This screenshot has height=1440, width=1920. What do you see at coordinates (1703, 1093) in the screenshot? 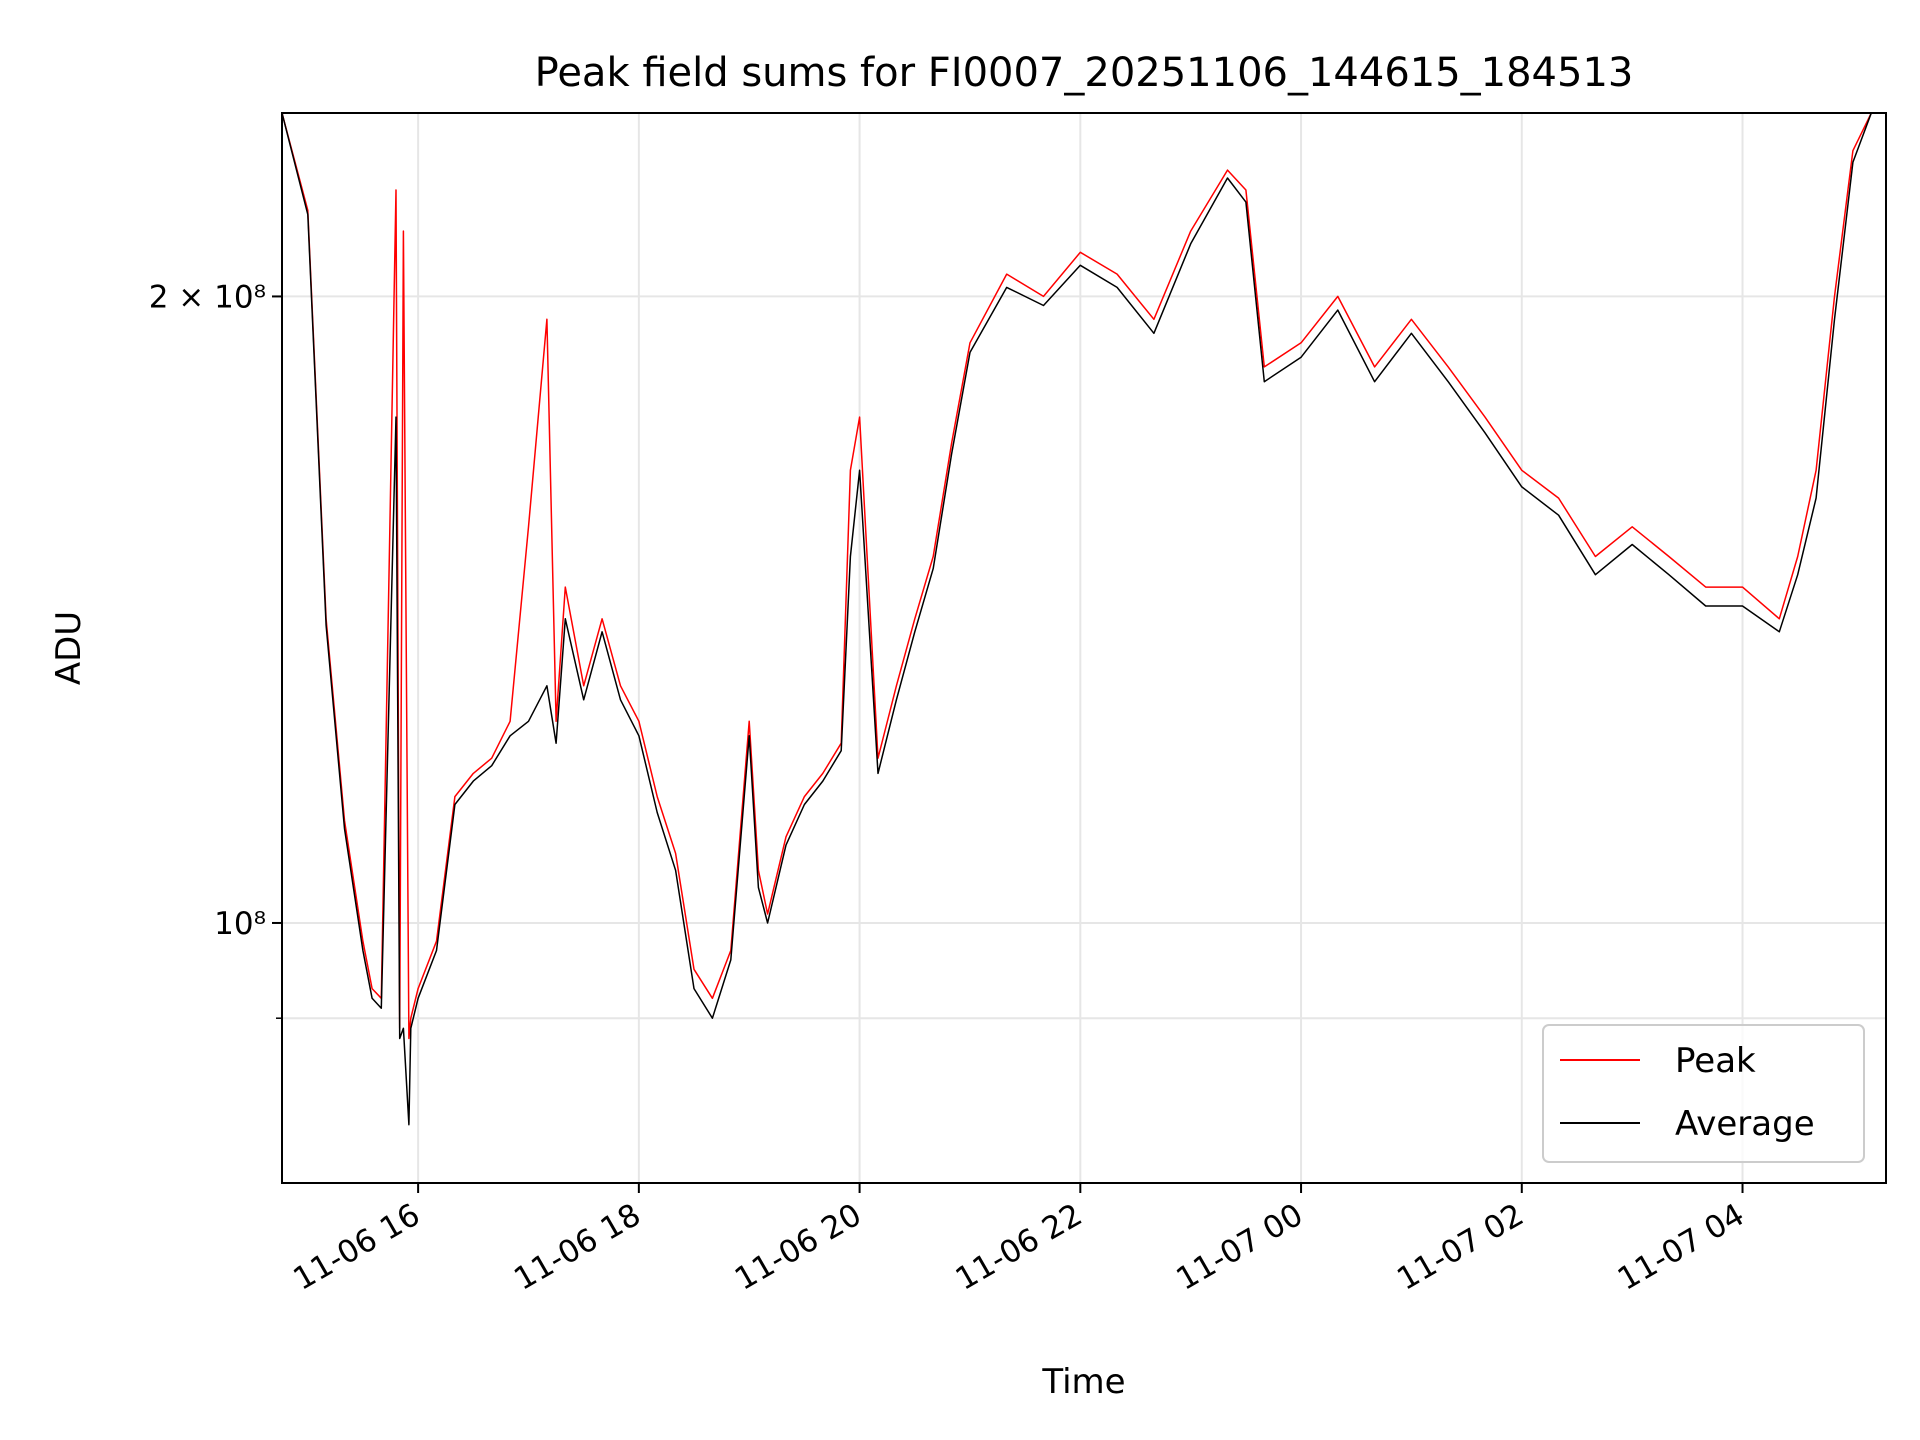
I see `legend: Peak Average` at bounding box center [1703, 1093].